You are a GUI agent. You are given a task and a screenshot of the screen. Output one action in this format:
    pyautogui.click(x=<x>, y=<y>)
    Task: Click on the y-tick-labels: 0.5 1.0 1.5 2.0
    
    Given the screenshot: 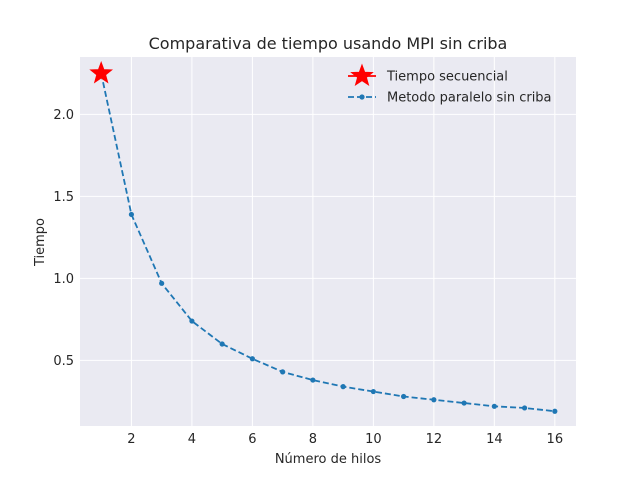 What is the action you would take?
    pyautogui.click(x=63, y=238)
    